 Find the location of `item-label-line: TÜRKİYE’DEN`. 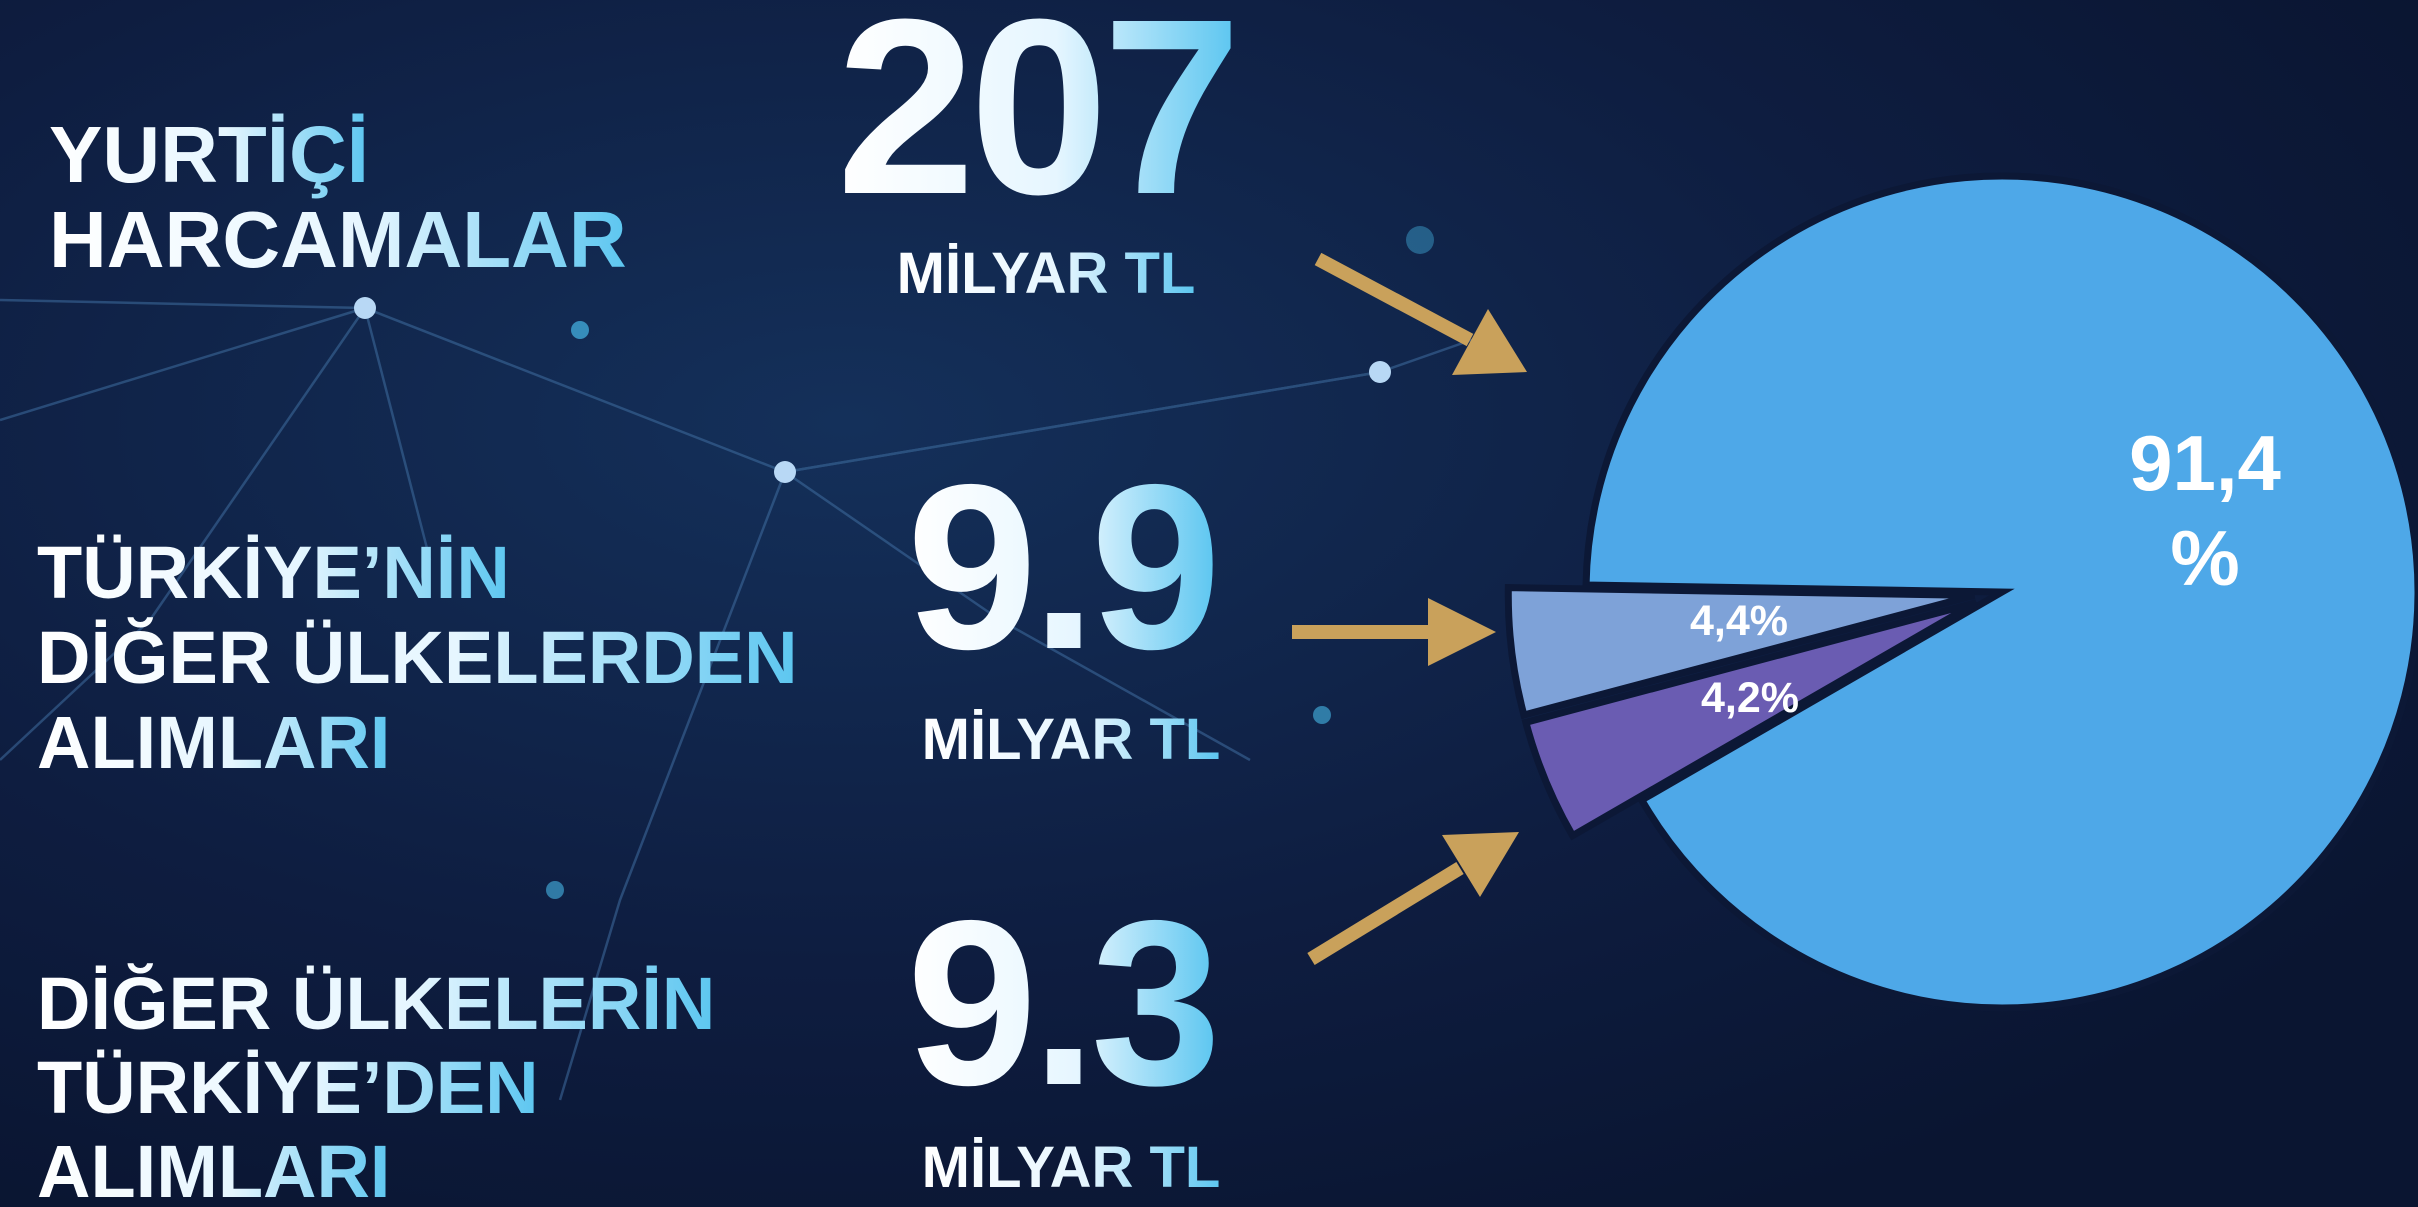

item-label-line: TÜRKİYE’DEN is located at coordinates (288, 1087).